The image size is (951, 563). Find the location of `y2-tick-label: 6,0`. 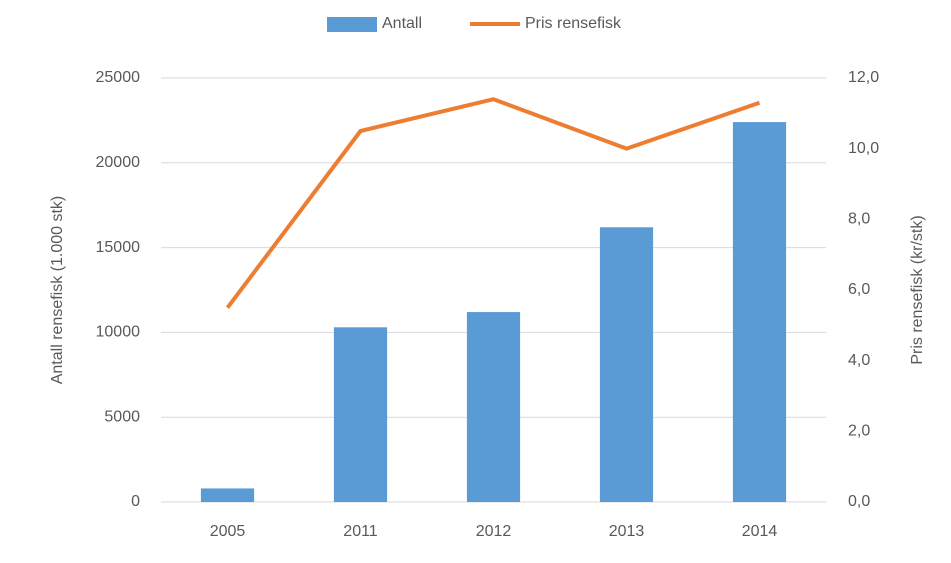

y2-tick-label: 6,0 is located at coordinates (859, 289).